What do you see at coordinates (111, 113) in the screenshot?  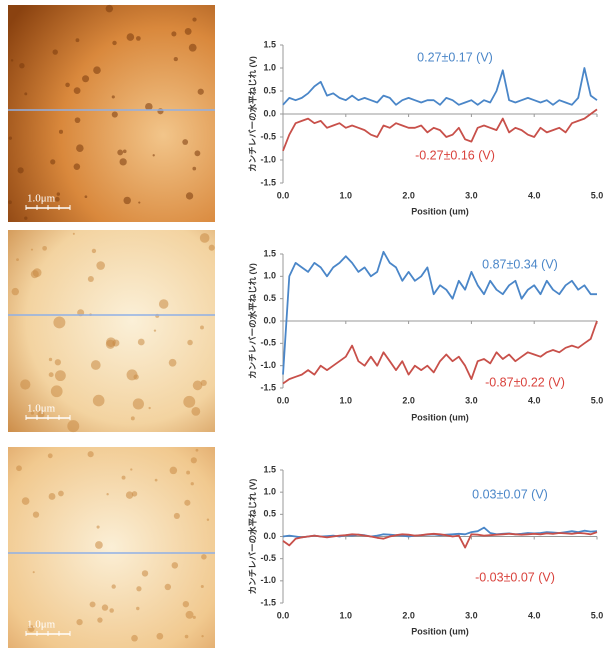 I see `afm-image: 1.0μm` at bounding box center [111, 113].